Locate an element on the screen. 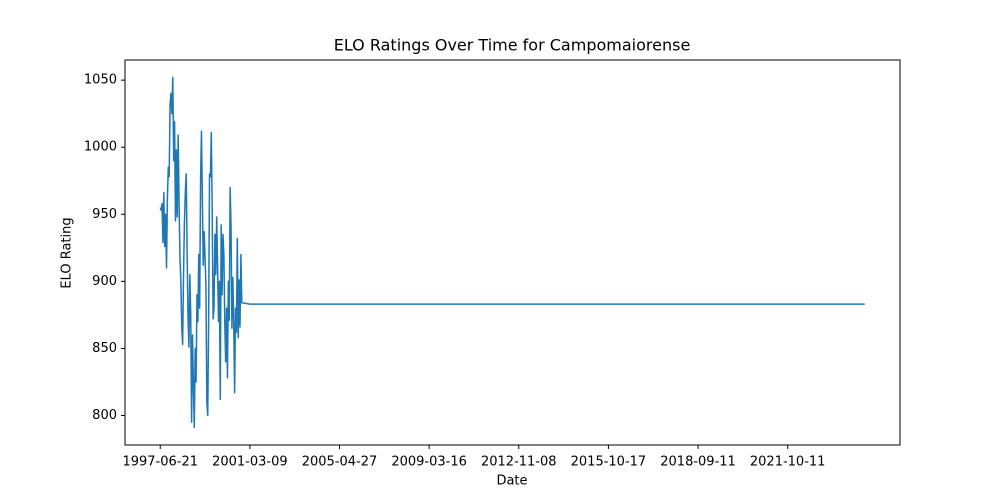 The width and height of the screenshot is (1000, 504). y-tick-label: 800 is located at coordinates (104, 415).